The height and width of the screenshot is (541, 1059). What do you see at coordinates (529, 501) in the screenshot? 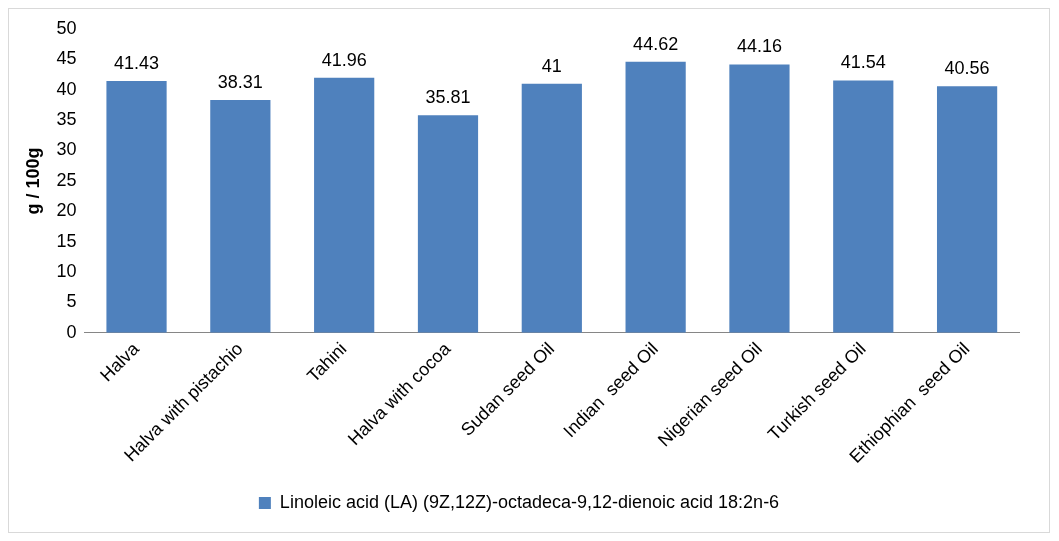
I see `legend-label: Linoleic acid (LA) (9Z,12Z)-octadeca-9,12-dienoic acid 18:2n-6` at bounding box center [529, 501].